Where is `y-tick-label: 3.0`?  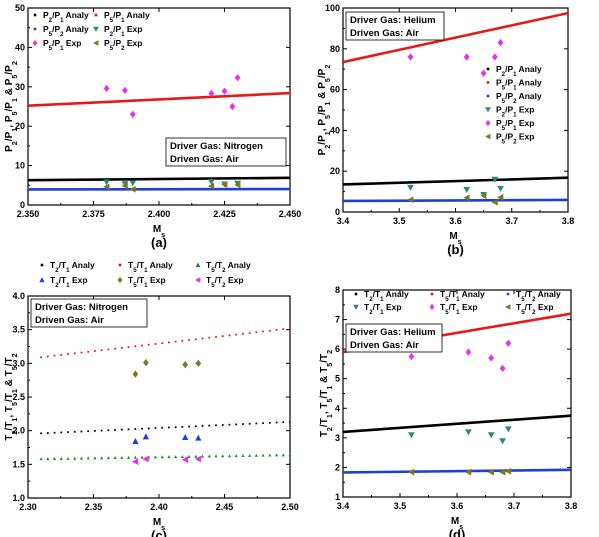 y-tick-label: 3.0 is located at coordinates (18, 363).